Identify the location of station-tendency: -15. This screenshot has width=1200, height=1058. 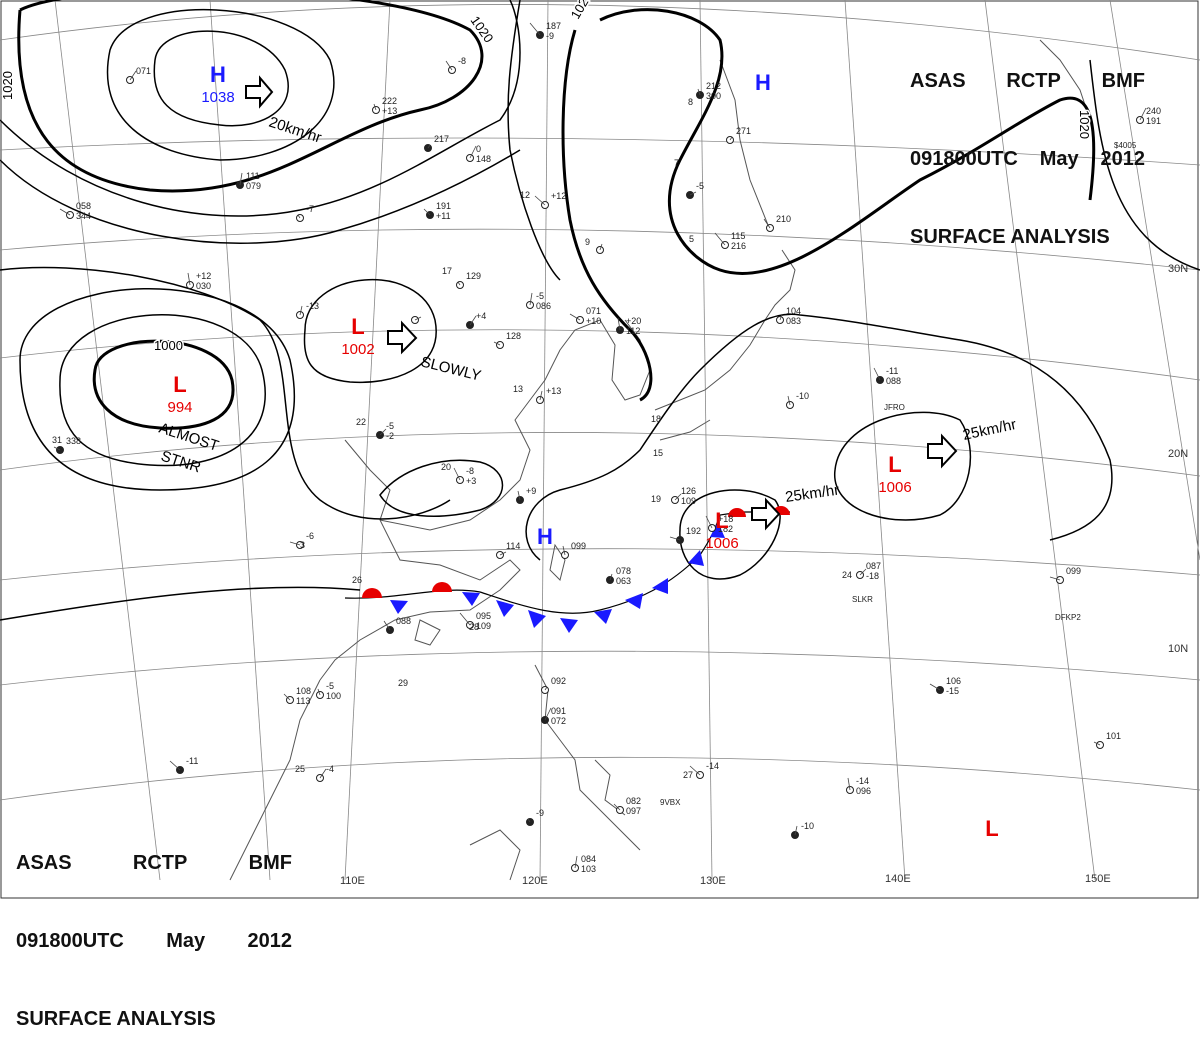
(952, 691).